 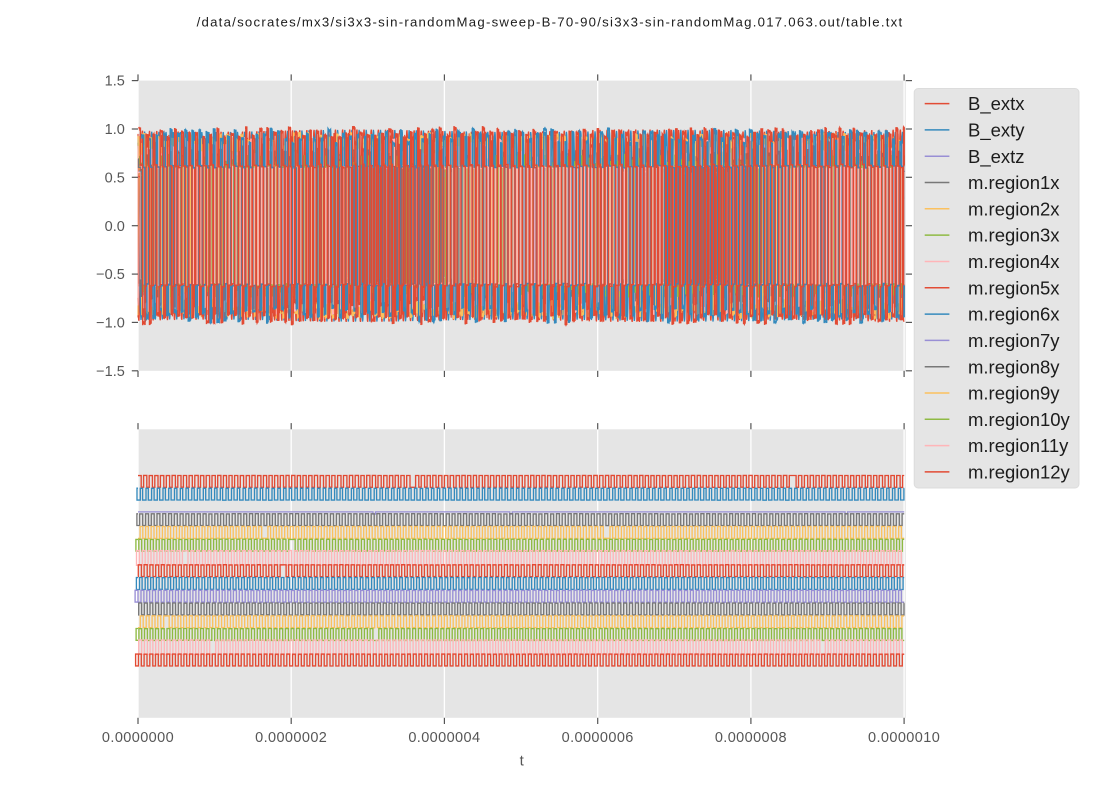 I want to click on svg-text: B_exty, so click(x=996, y=131).